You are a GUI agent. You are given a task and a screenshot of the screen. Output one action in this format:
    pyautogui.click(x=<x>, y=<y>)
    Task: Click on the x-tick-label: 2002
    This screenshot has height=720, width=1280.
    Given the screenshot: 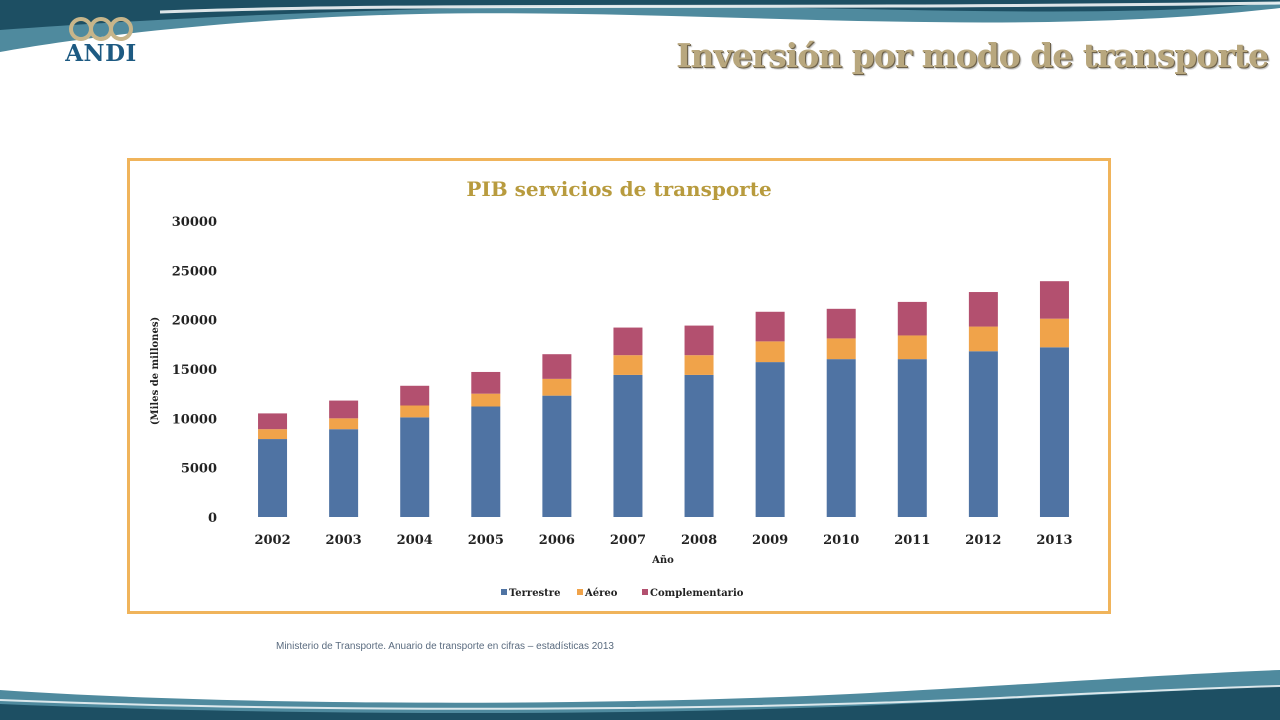 What is the action you would take?
    pyautogui.click(x=272, y=540)
    